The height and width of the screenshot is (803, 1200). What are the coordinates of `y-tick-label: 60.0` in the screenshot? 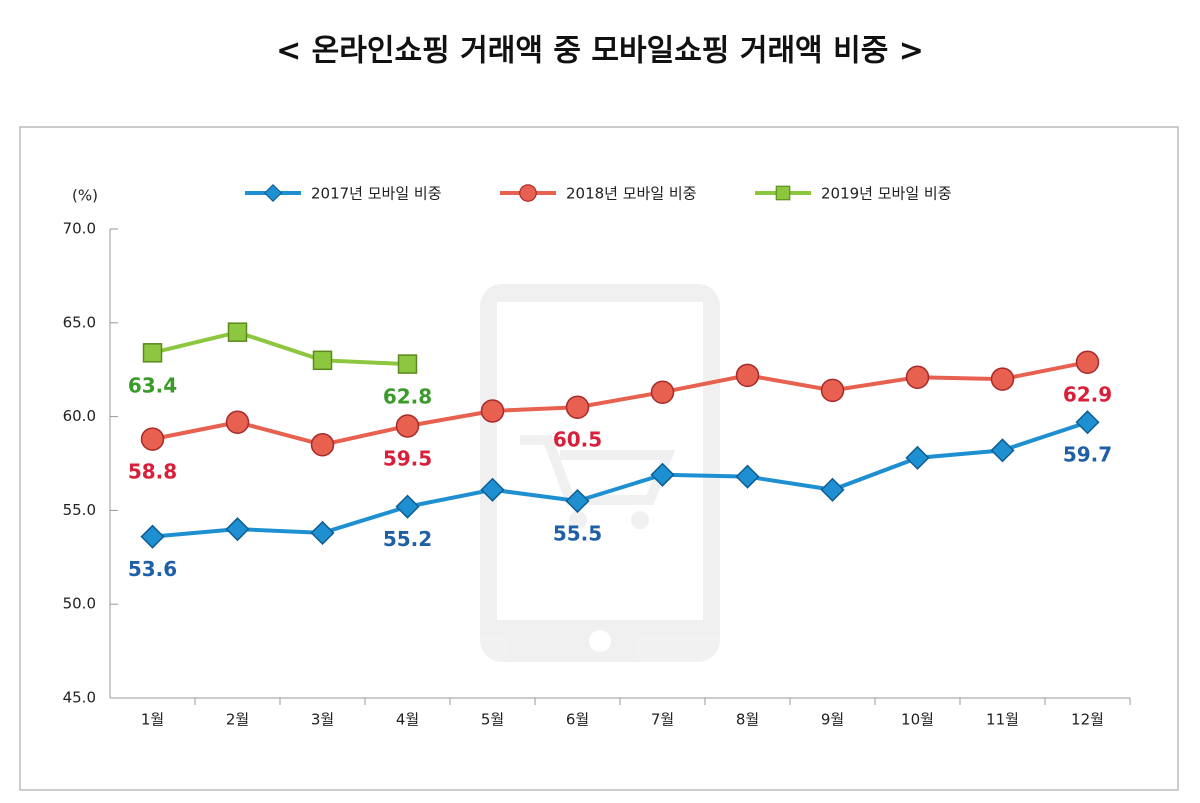 It's located at (79, 416).